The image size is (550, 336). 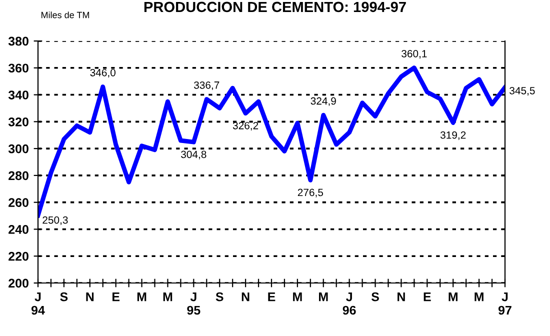 What do you see at coordinates (207, 85) in the screenshot?
I see `data-label: 336,7` at bounding box center [207, 85].